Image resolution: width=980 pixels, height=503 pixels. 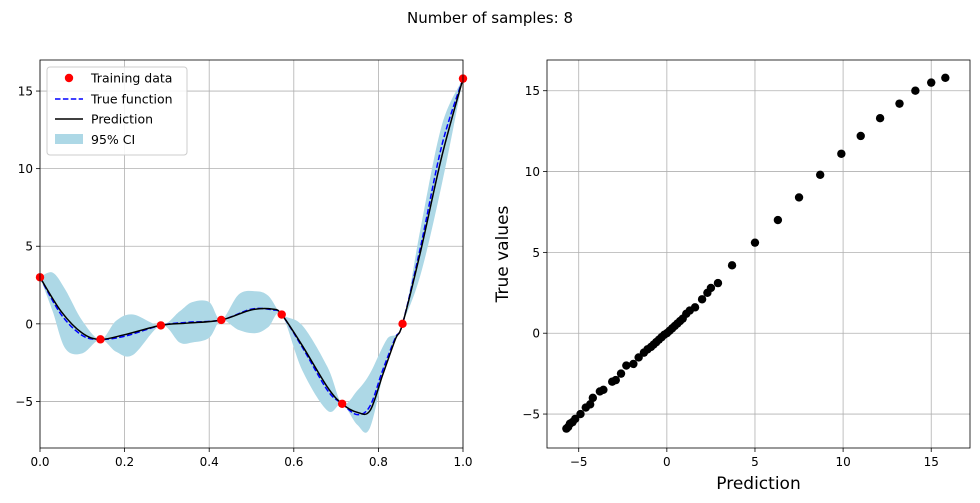 What do you see at coordinates (25, 169) in the screenshot?
I see `chart-0-ytick-label-10: 10` at bounding box center [25, 169].